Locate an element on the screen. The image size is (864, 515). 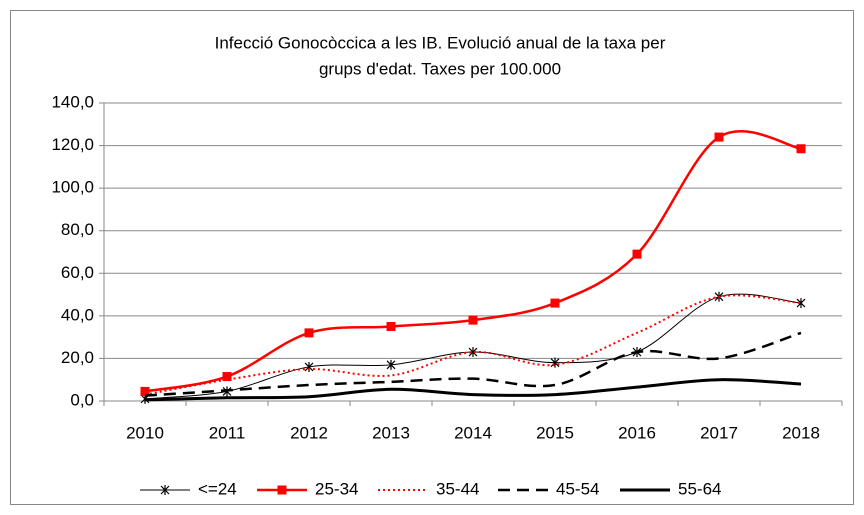
x-tick-label: 2015 is located at coordinates (555, 432).